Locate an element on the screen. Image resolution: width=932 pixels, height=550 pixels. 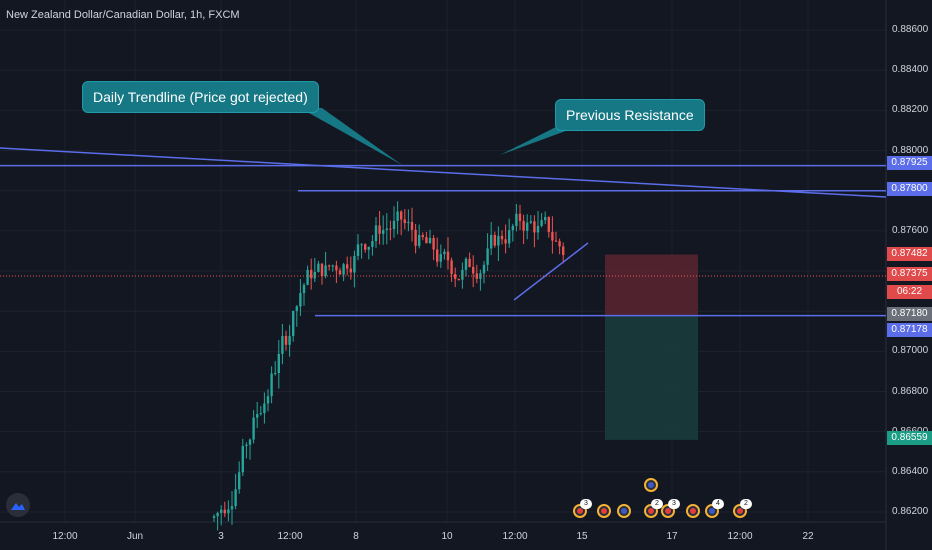
event-count-badge: 4 is located at coordinates (718, 504).